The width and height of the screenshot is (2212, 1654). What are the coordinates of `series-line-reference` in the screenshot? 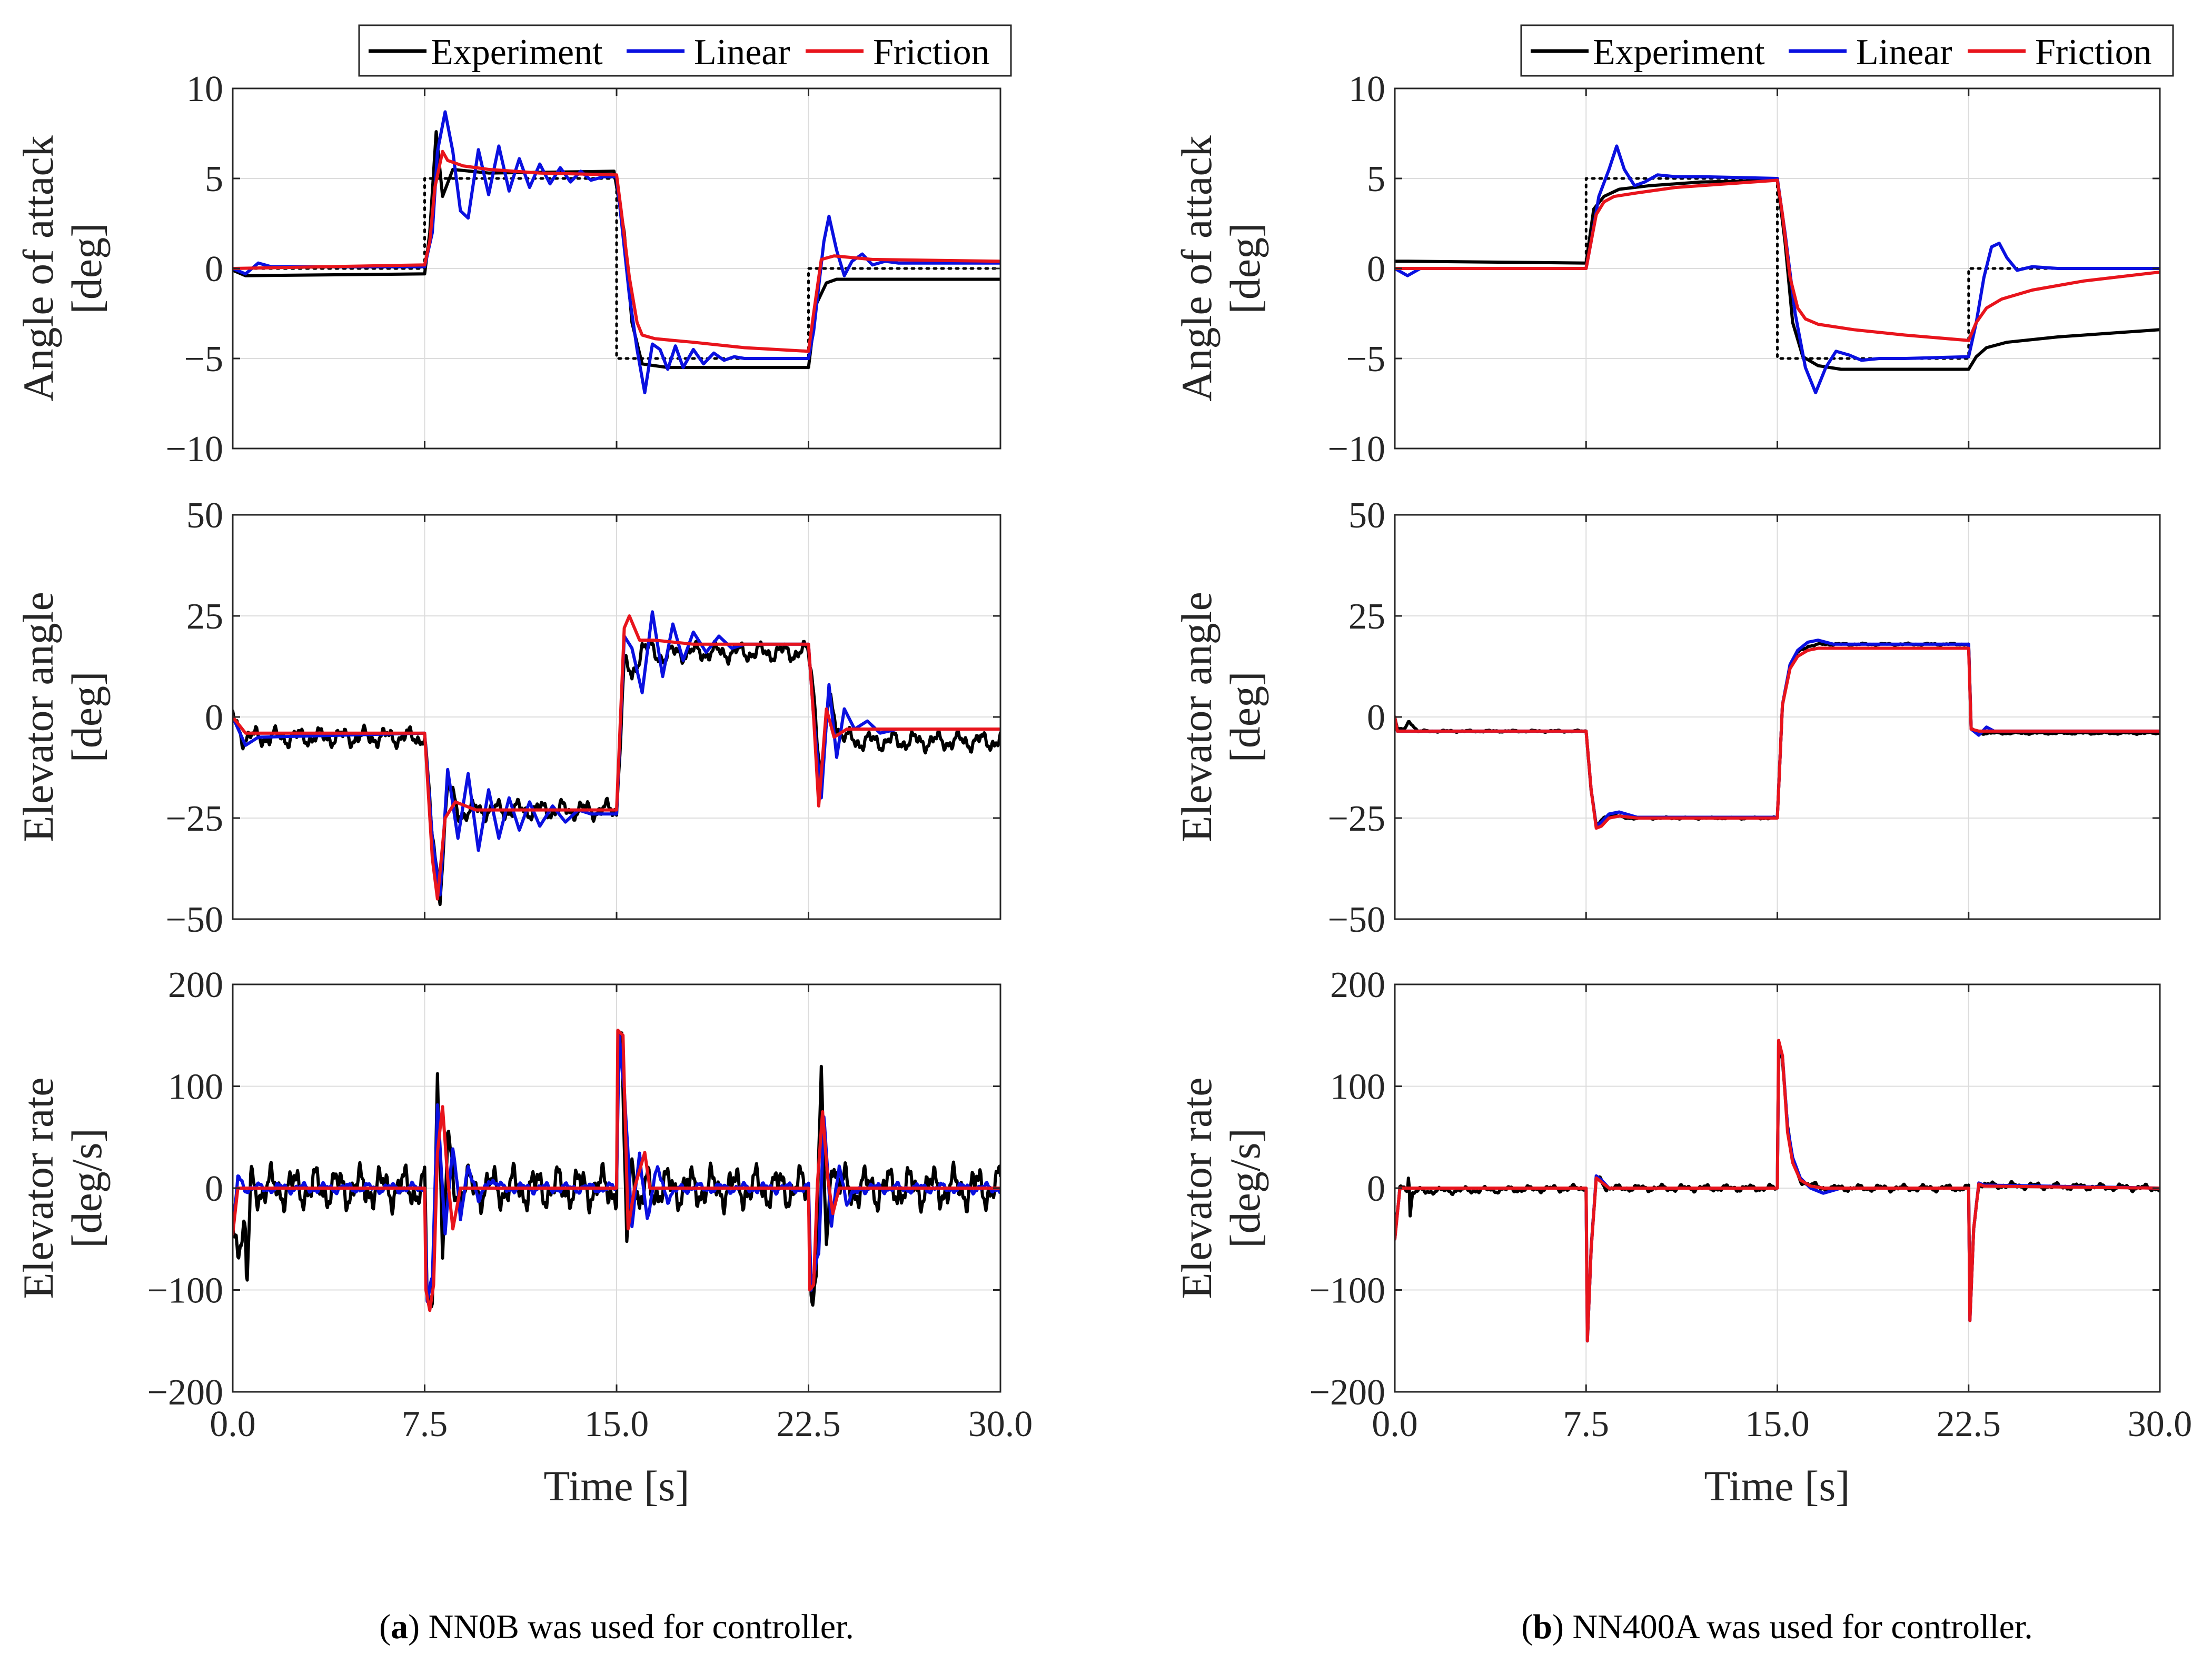 It's located at (616, 268).